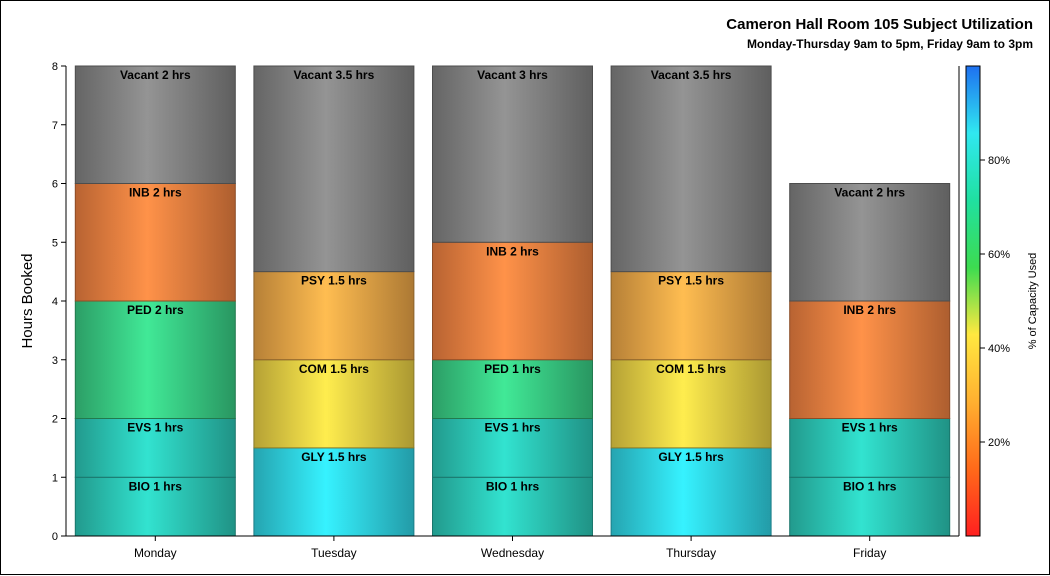 The image size is (1050, 576). Describe the element at coordinates (155, 553) in the screenshot. I see `x-tick-label: Monday` at that location.